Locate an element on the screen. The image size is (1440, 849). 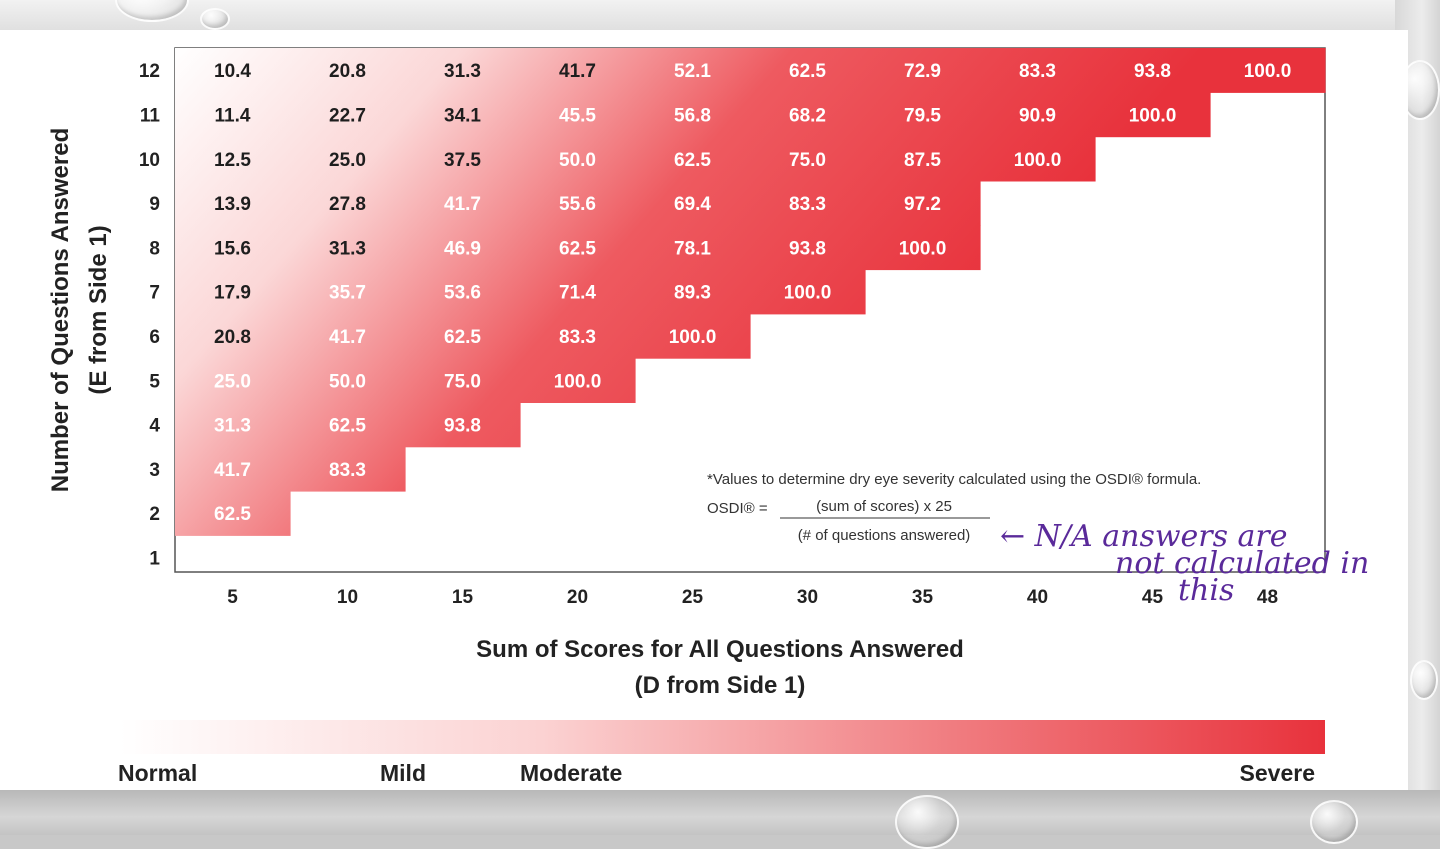
x-tick-label: 30 is located at coordinates (807, 597).